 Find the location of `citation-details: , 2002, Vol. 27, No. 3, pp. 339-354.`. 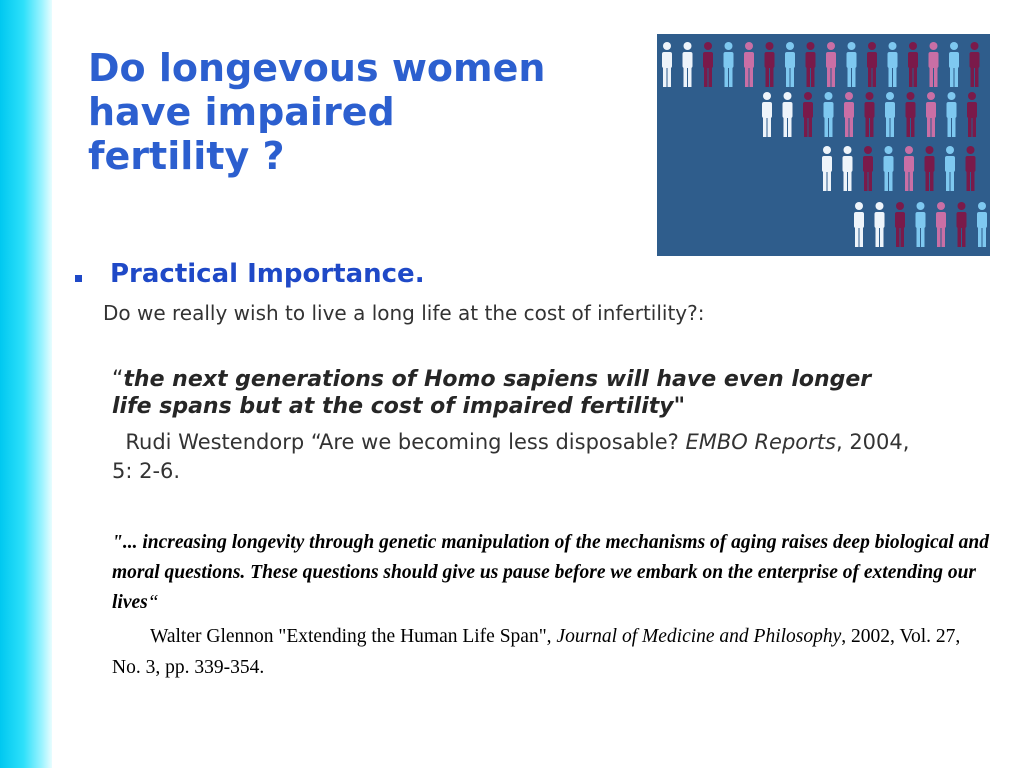

citation-details: , 2002, Vol. 27, No. 3, pp. 339-354. is located at coordinates (536, 652).